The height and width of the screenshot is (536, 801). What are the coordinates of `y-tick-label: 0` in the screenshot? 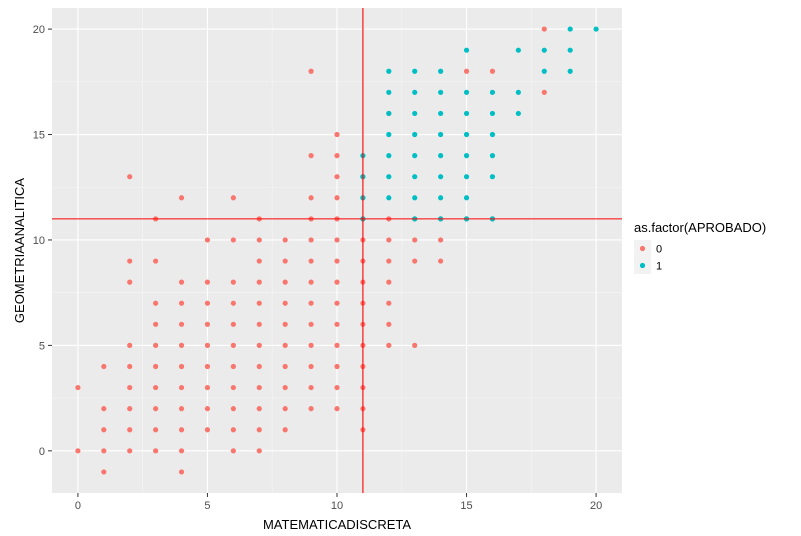 It's located at (42, 452).